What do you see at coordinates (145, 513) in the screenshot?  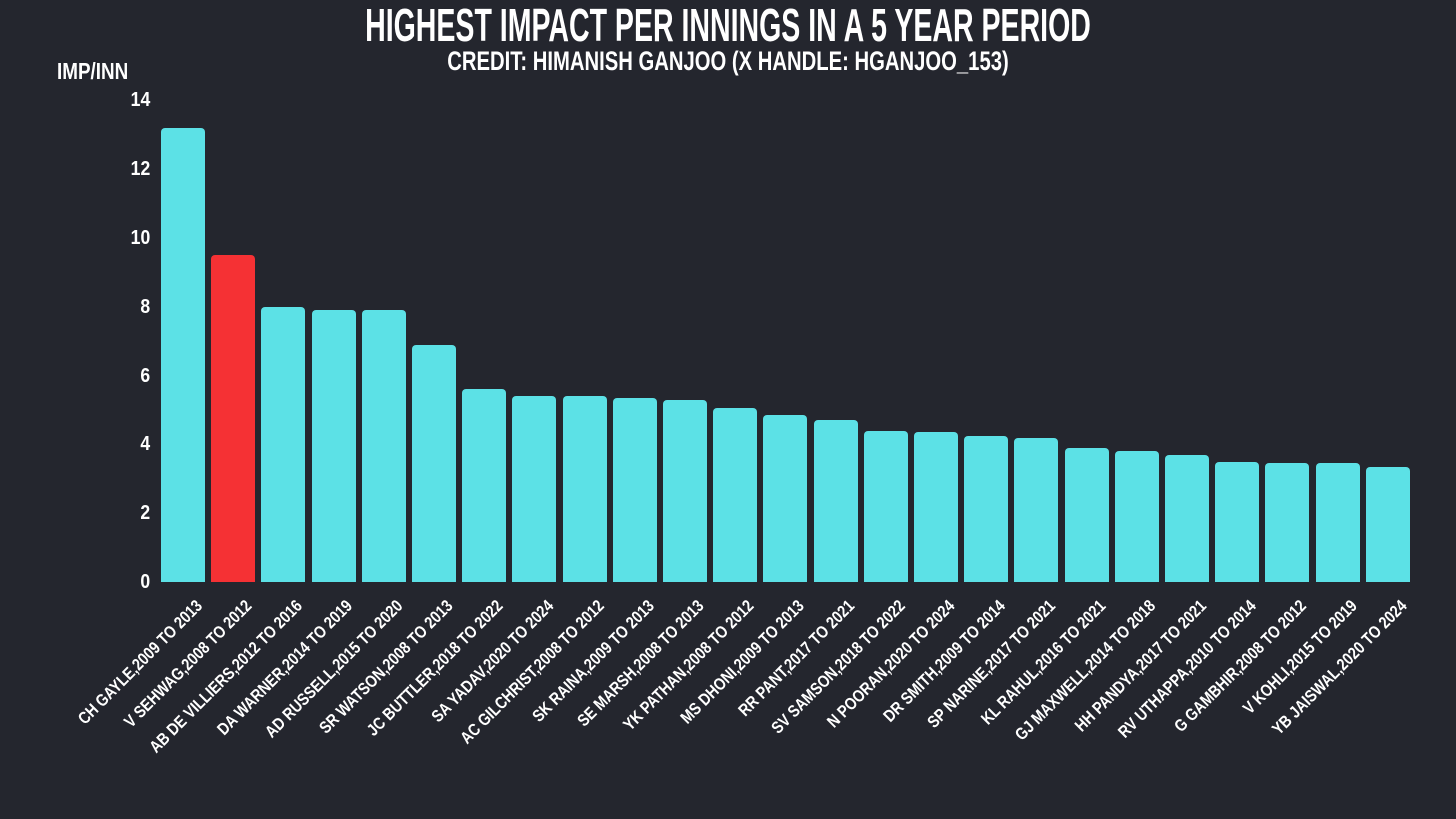 I see `y-axis-tick-label: 2` at bounding box center [145, 513].